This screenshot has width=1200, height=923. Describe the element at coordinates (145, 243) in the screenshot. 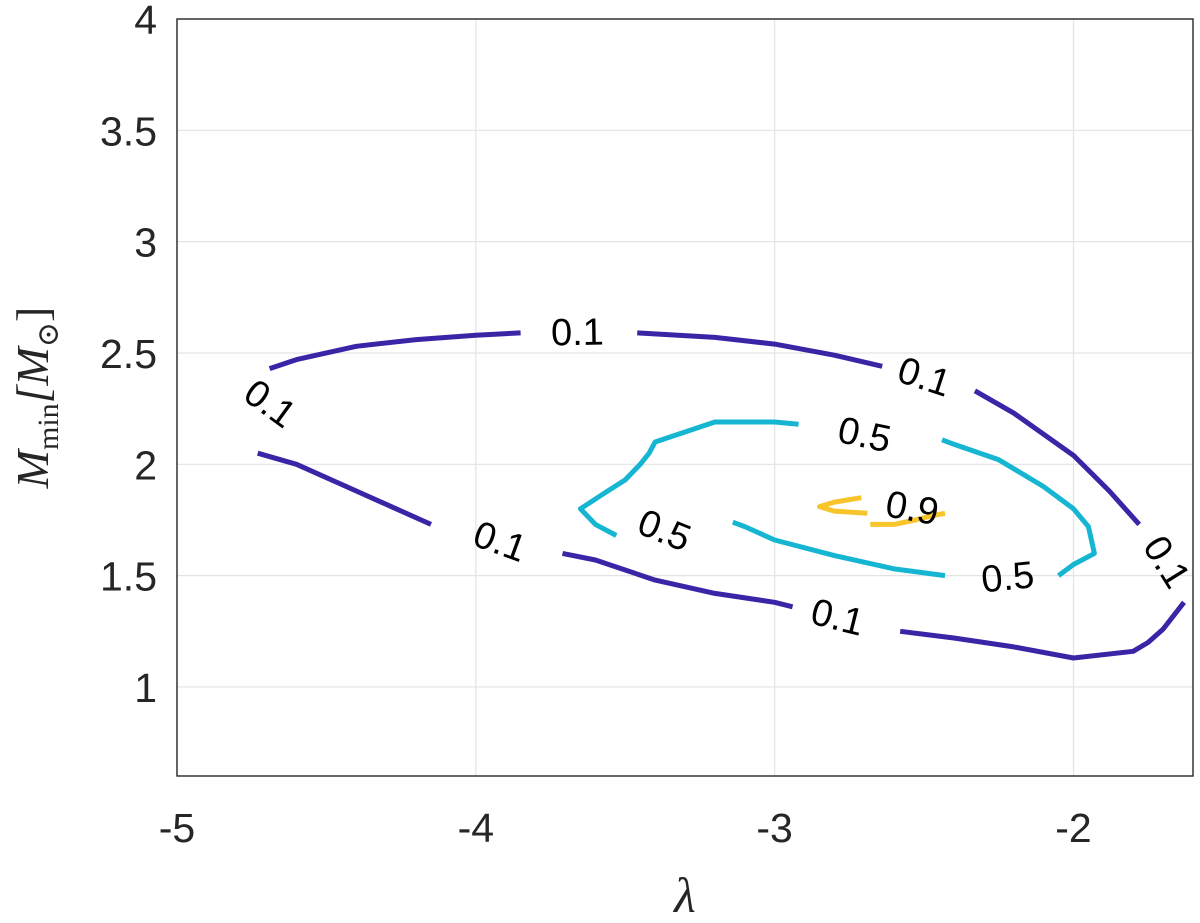

I see `y-tick-label: 3` at that location.